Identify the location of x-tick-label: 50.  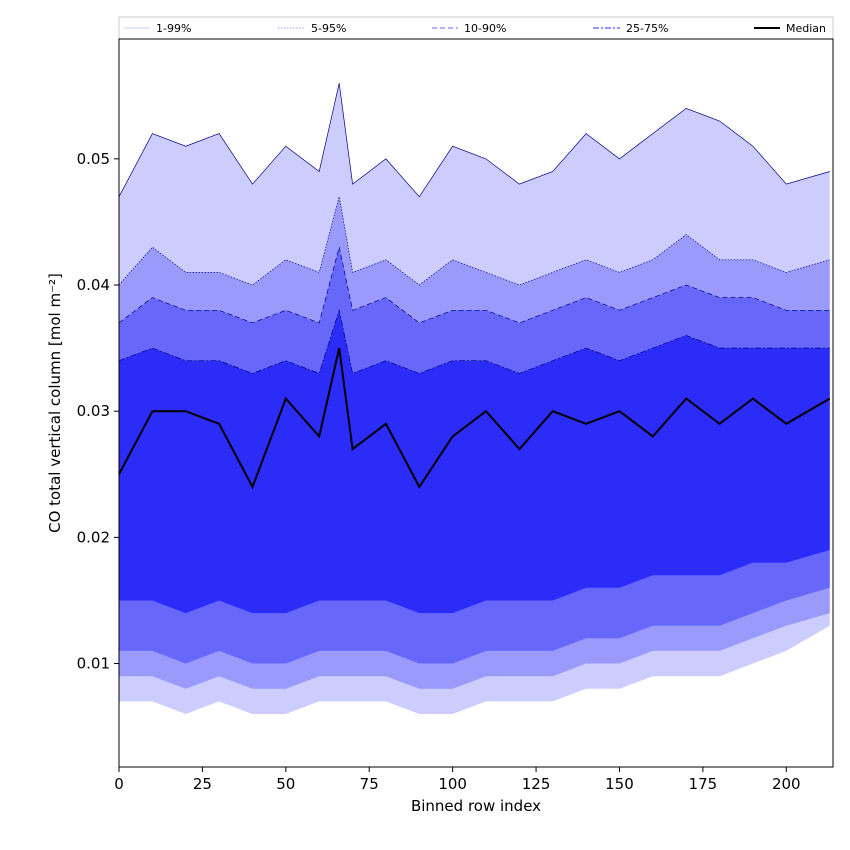
(285, 784).